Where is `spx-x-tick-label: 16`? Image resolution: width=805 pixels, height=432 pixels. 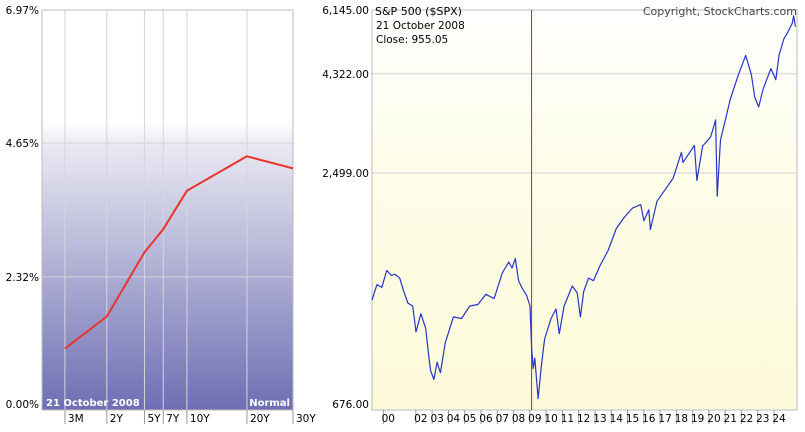 spx-x-tick-label: 16 is located at coordinates (649, 419).